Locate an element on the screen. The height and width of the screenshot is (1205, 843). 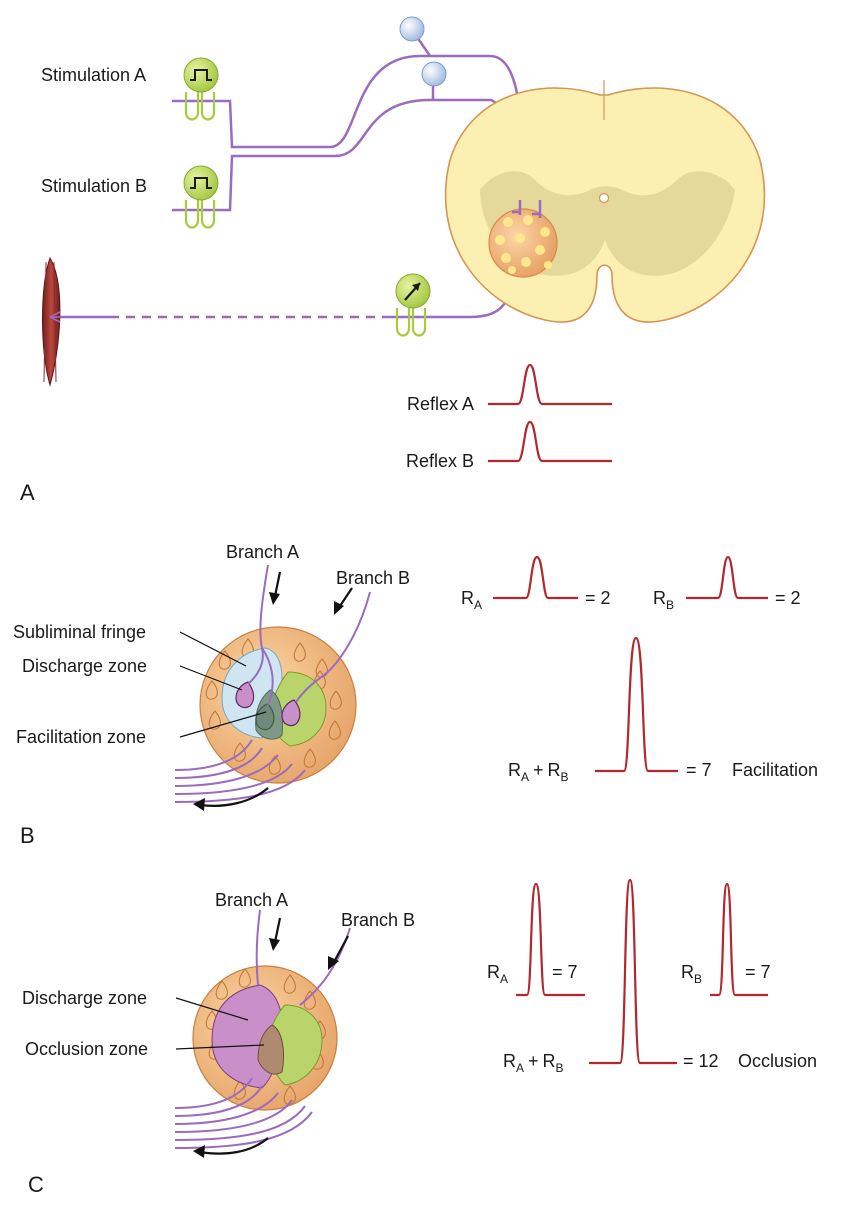
panel-b-letter: B is located at coordinates (27, 835).